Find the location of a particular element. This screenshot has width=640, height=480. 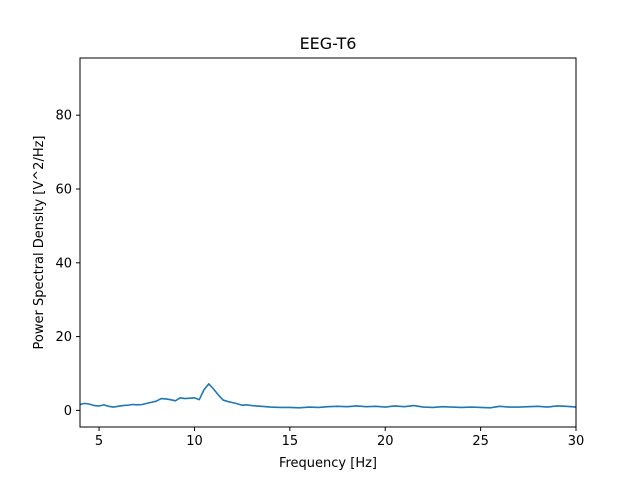

x-tick-label: 20 is located at coordinates (385, 441).